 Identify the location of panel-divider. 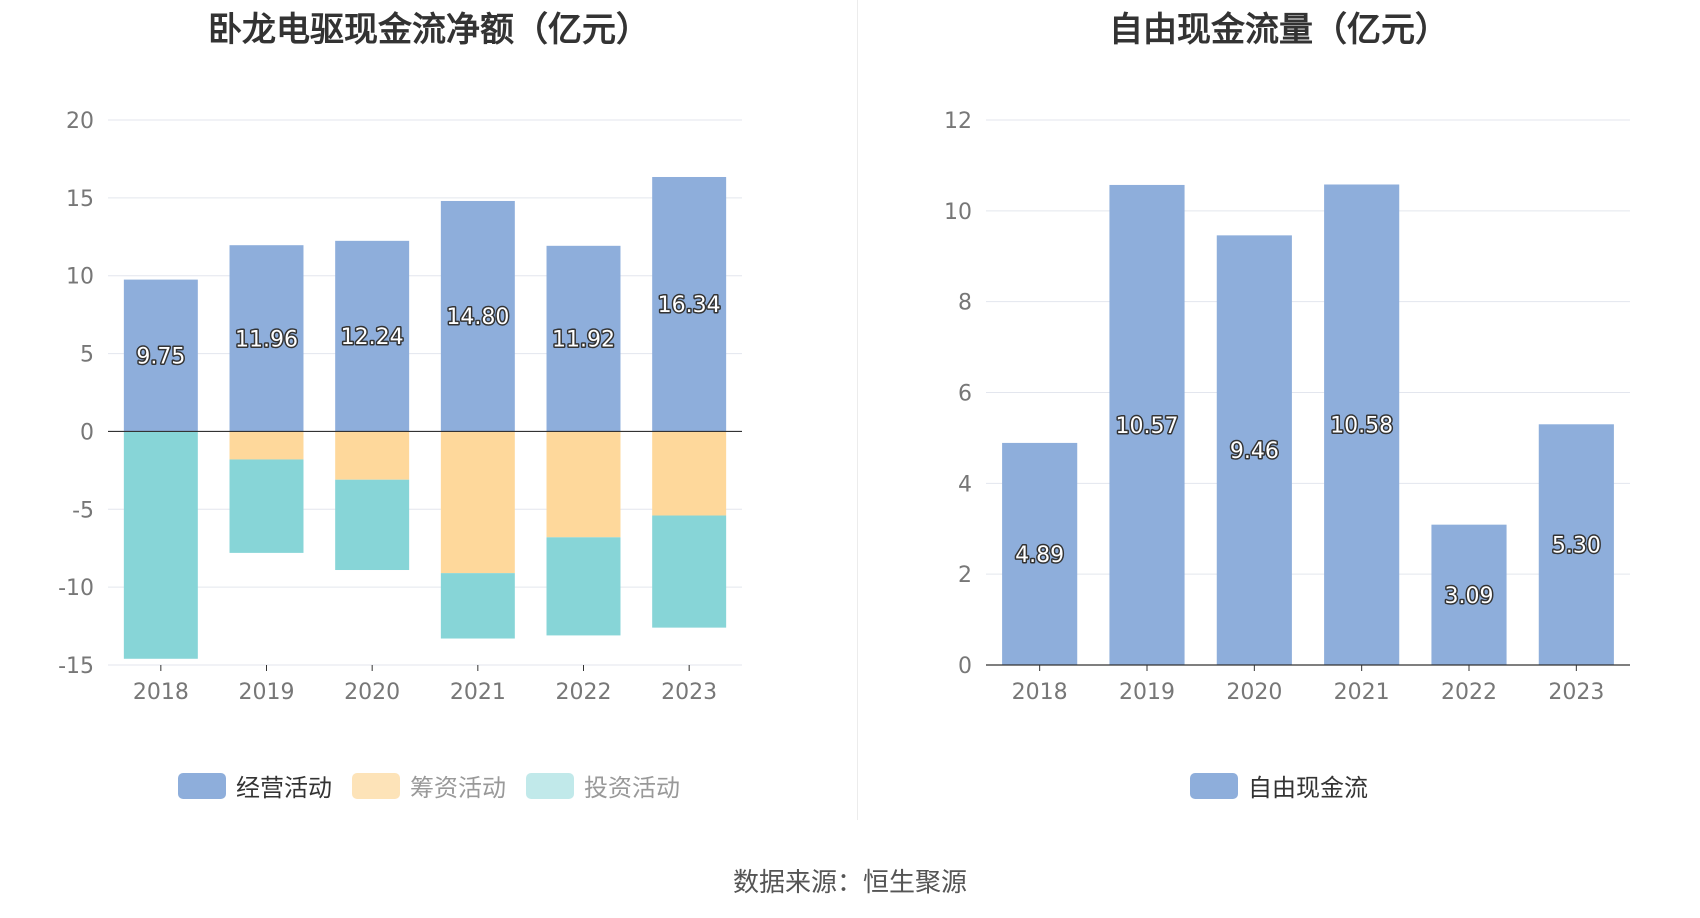
(857, 410).